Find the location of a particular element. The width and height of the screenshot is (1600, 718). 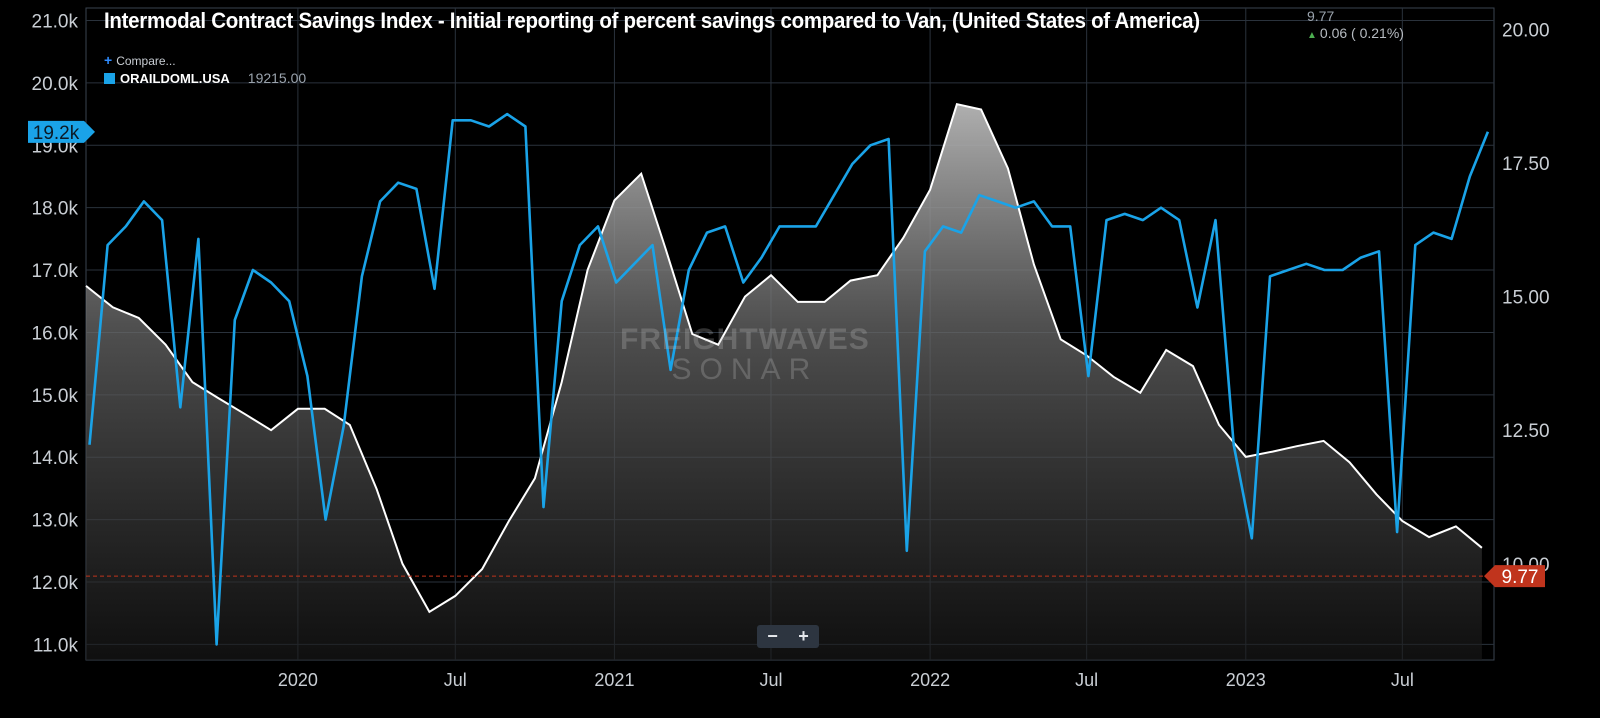

zoom-controls: − + is located at coordinates (788, 636).